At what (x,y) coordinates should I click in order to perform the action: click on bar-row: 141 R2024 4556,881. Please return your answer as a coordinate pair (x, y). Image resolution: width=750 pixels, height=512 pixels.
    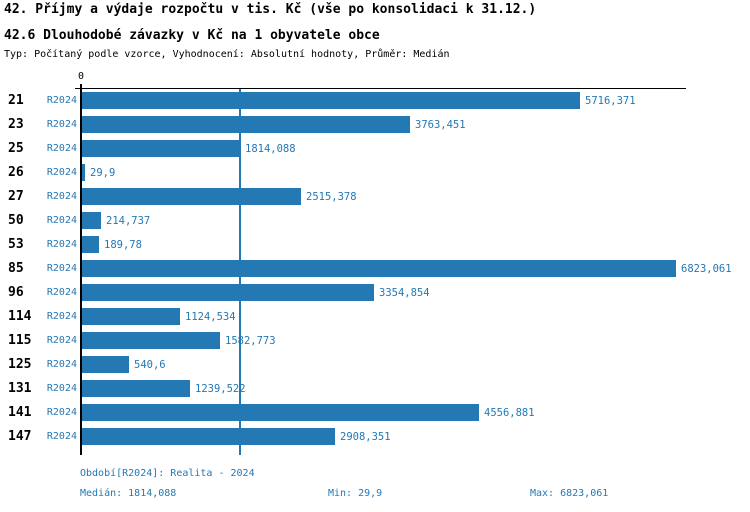
    Looking at the image, I should click on (375, 413).